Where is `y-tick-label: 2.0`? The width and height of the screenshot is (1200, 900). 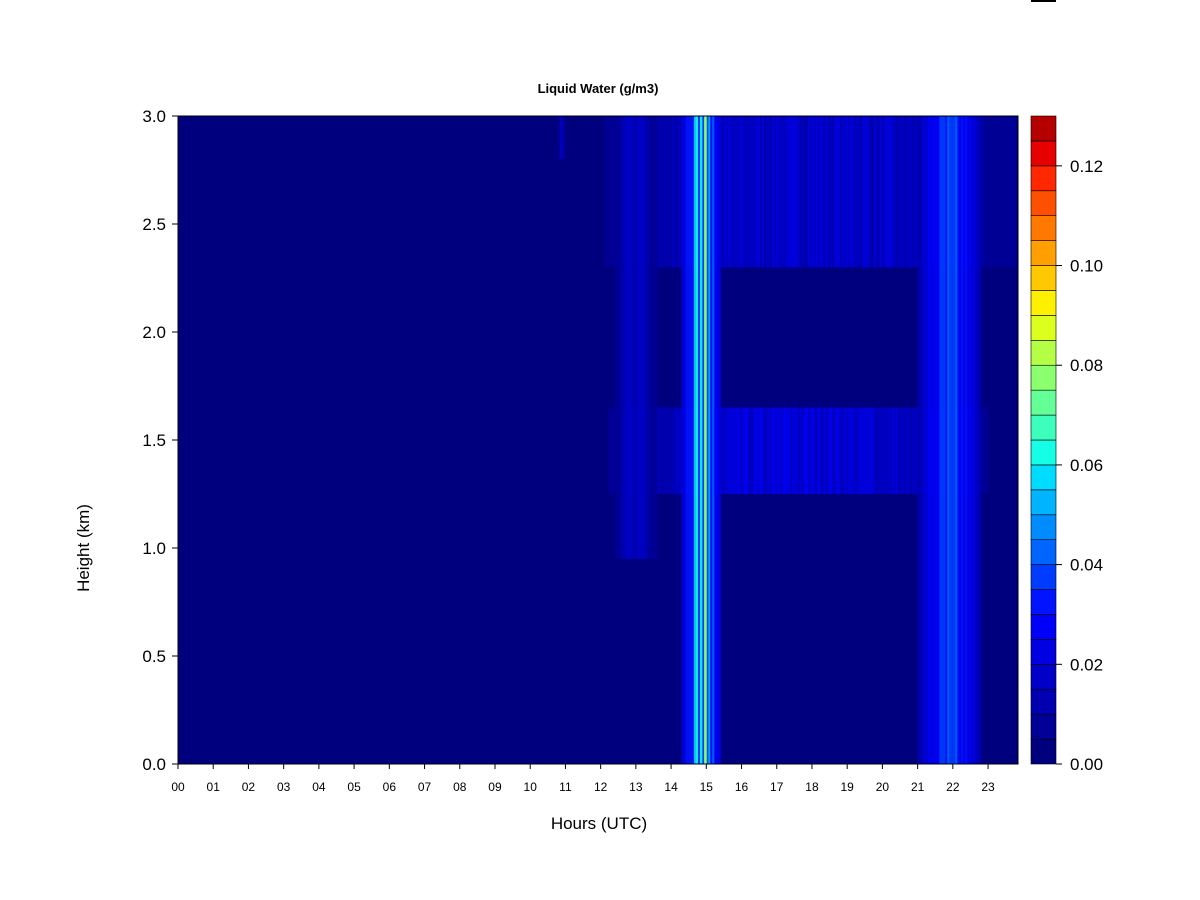
y-tick-label: 2.0 is located at coordinates (154, 332).